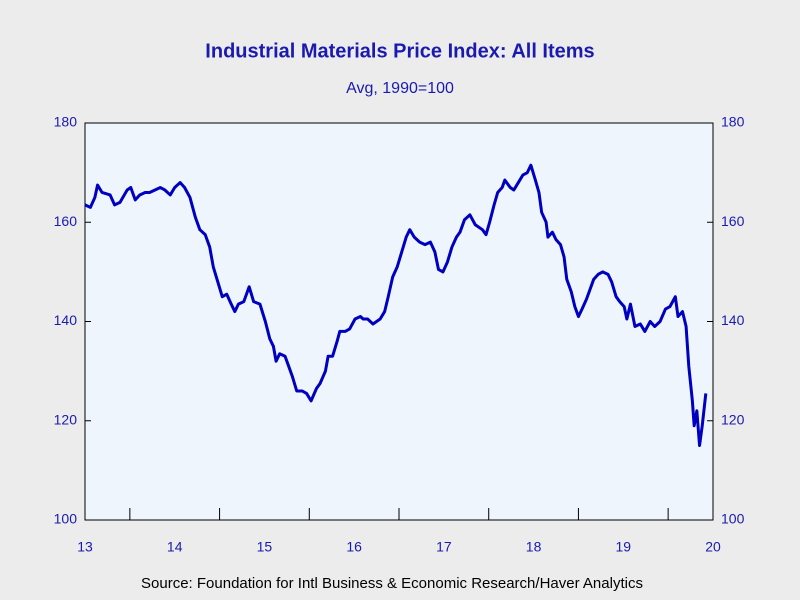  What do you see at coordinates (66, 419) in the screenshot?
I see `y-tick-label: 120` at bounding box center [66, 419].